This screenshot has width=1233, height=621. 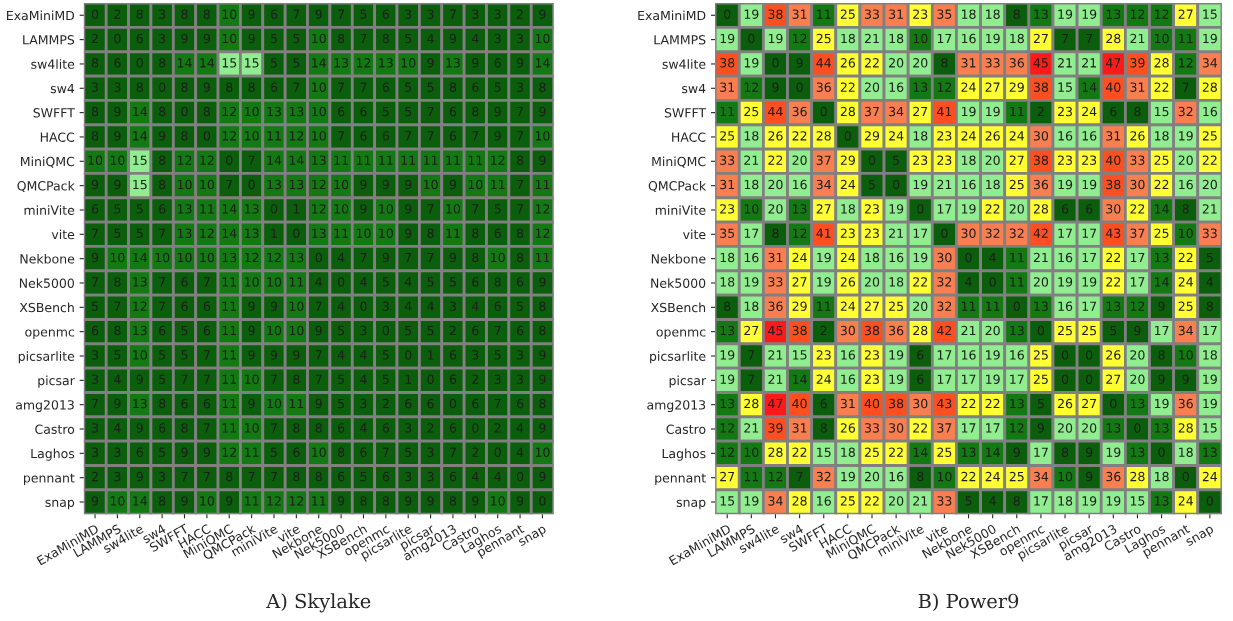 What do you see at coordinates (775, 14) in the screenshot?
I see `data-label: 38` at bounding box center [775, 14].